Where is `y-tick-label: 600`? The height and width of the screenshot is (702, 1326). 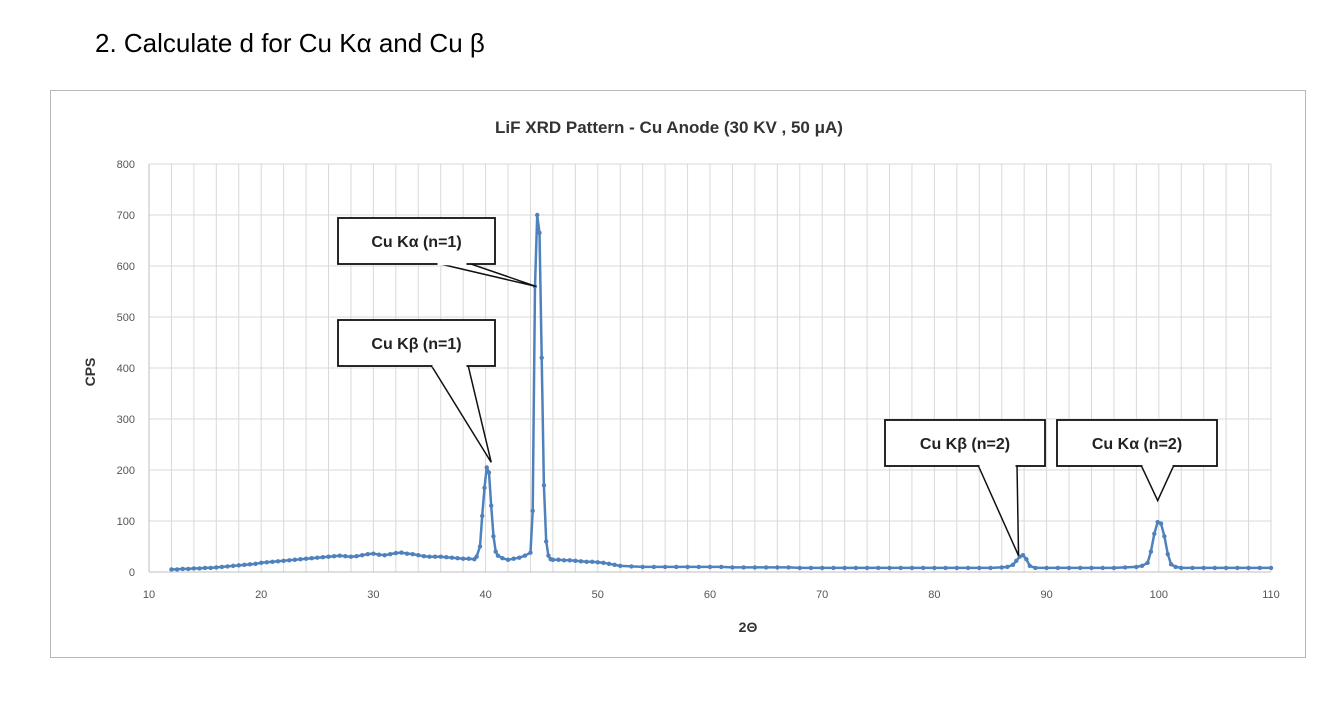
y-tick-label: 600 is located at coordinates (126, 267).